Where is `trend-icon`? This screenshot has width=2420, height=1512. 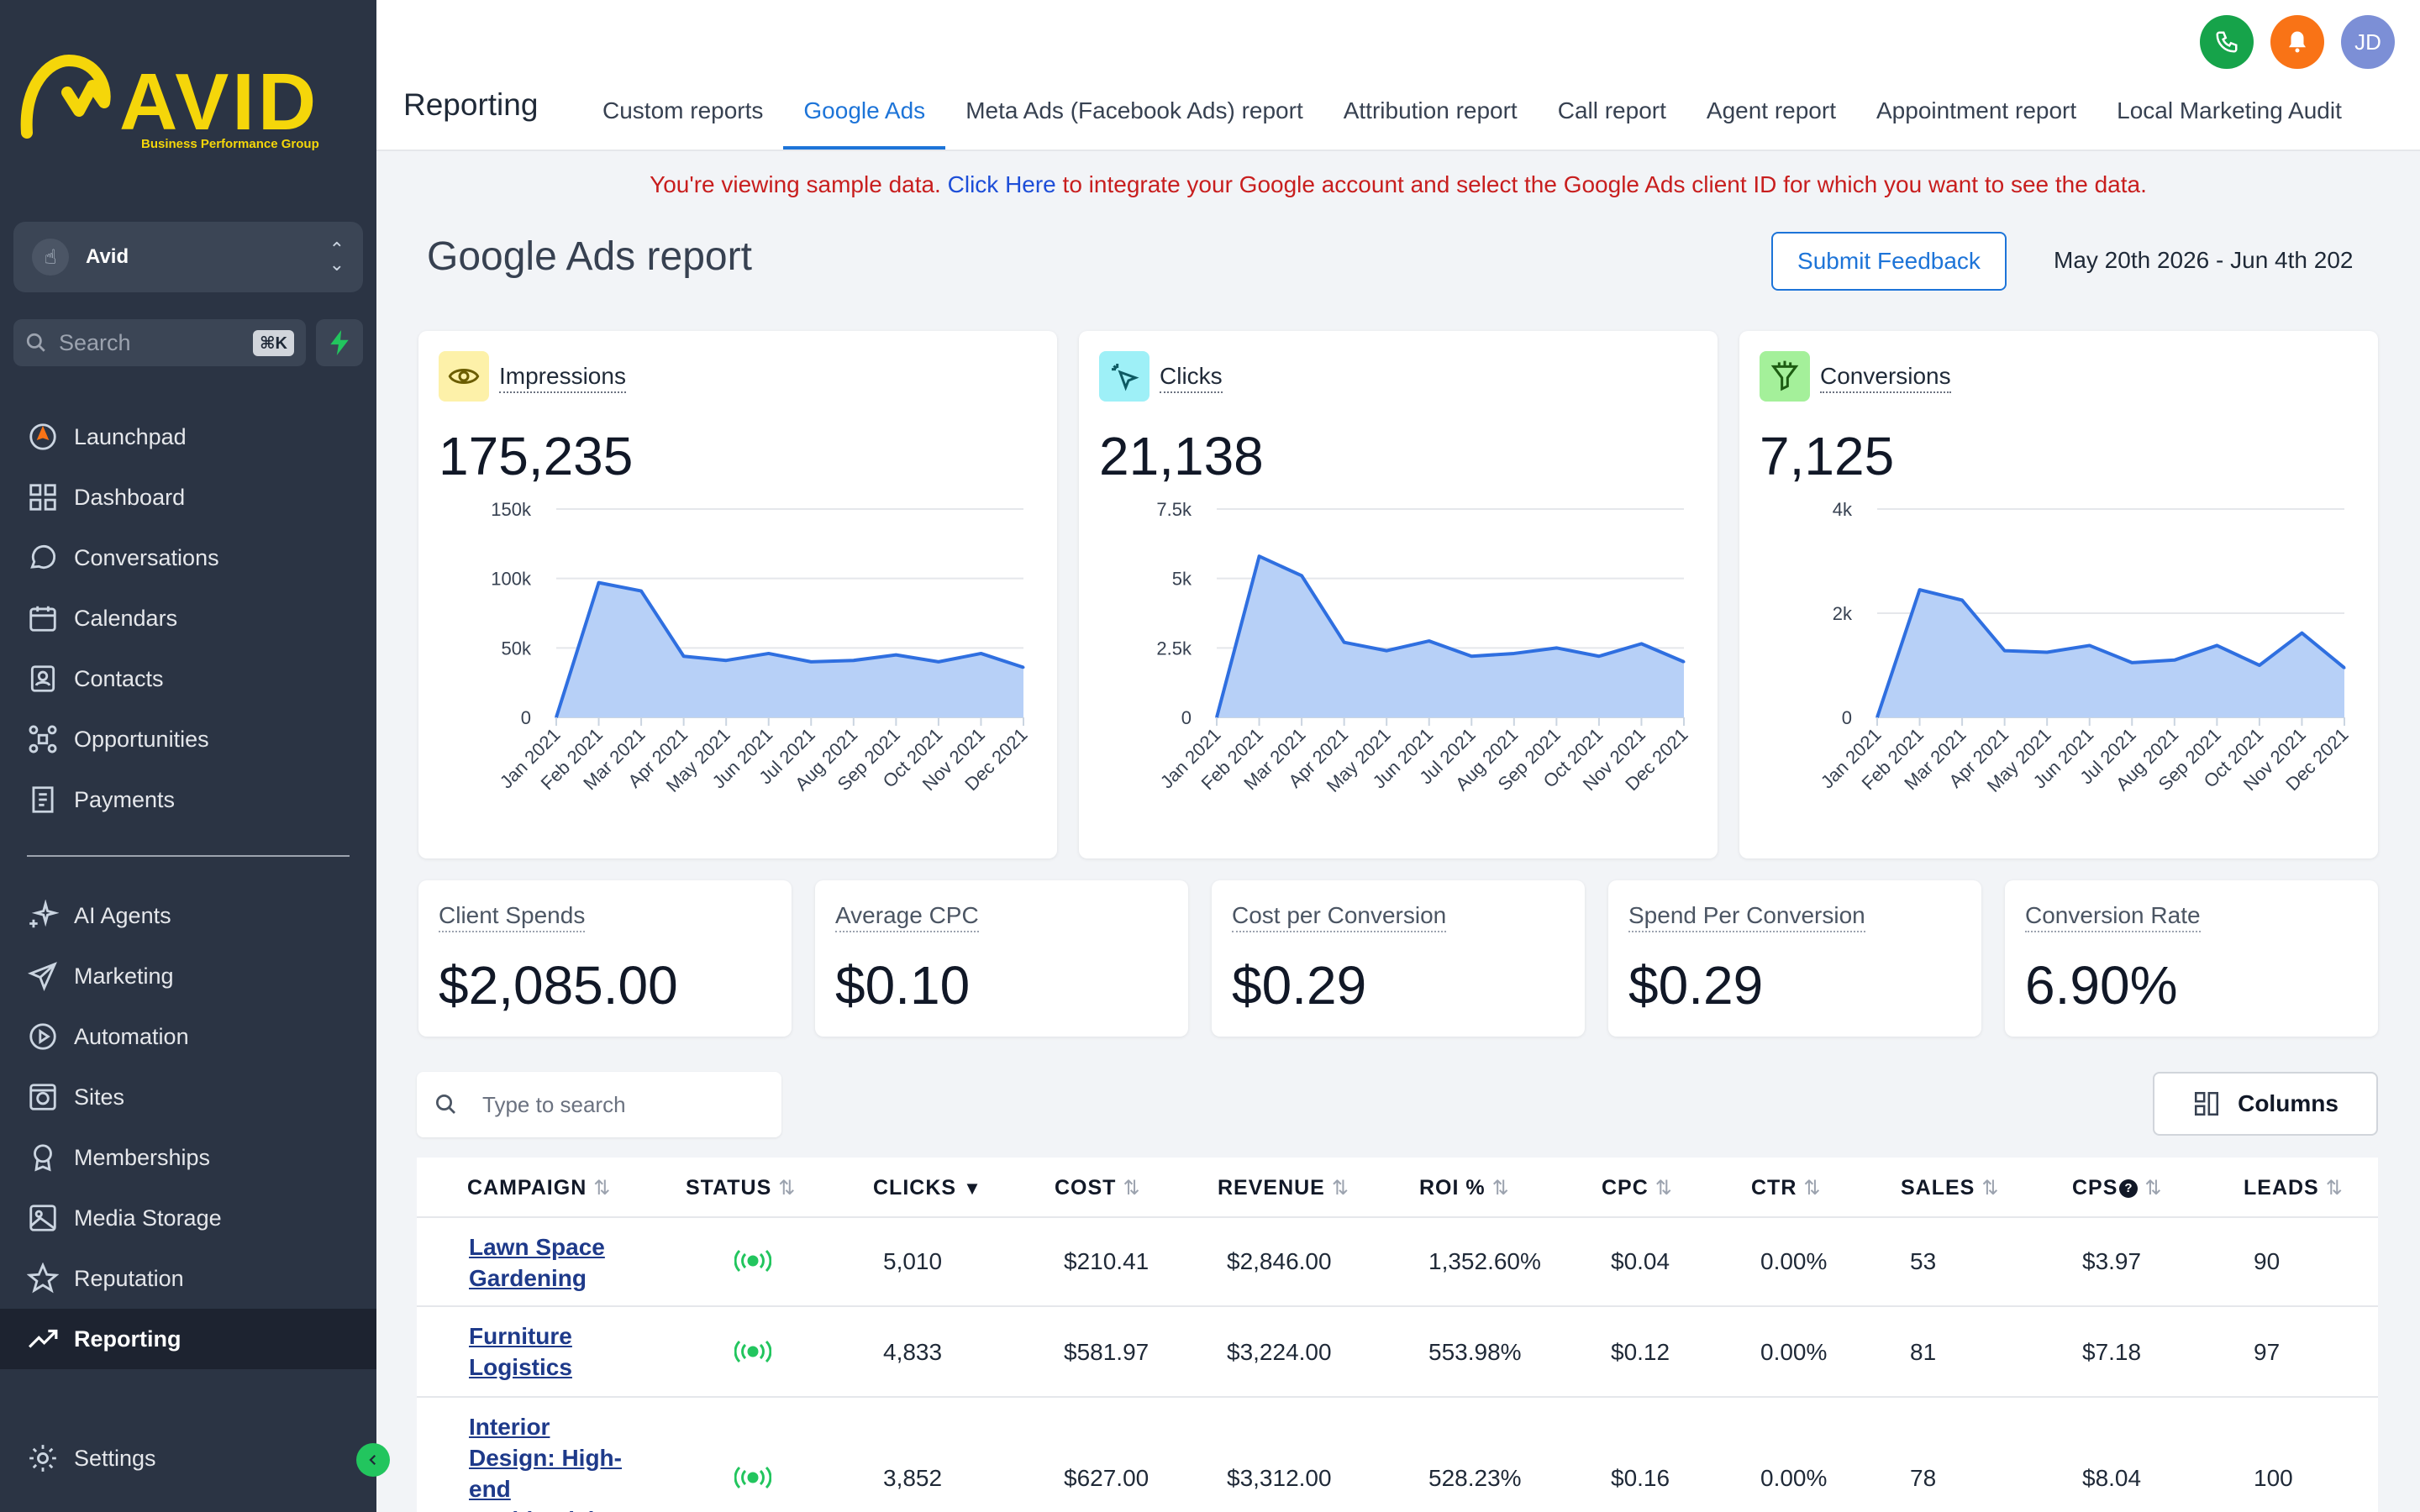
trend-icon is located at coordinates (43, 1338).